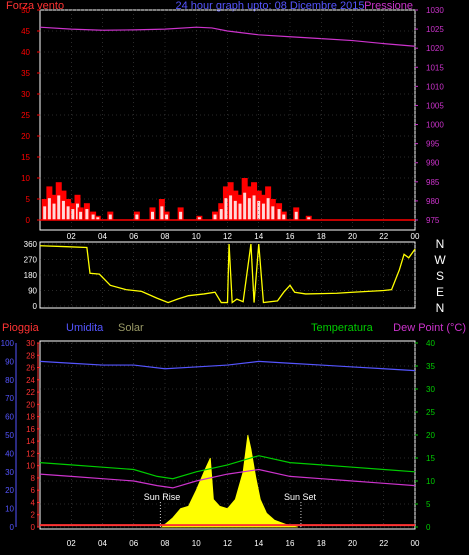  Describe the element at coordinates (162, 497) in the screenshot. I see `sun-rise-label: Sun Rise` at that location.